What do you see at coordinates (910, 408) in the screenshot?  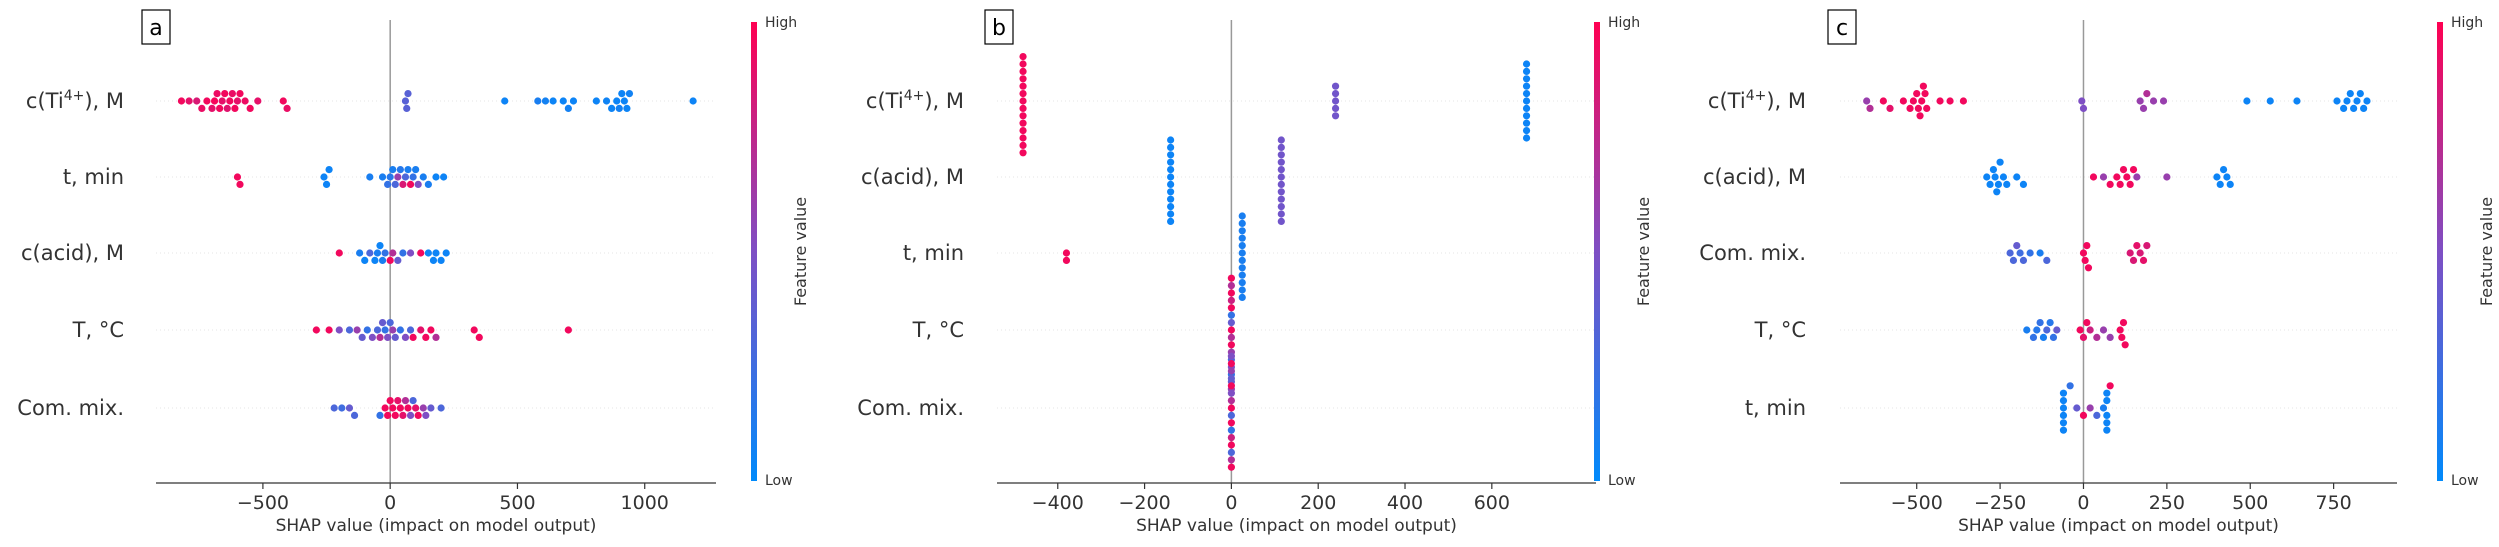 I see `feature-label: Com. mix.` at bounding box center [910, 408].